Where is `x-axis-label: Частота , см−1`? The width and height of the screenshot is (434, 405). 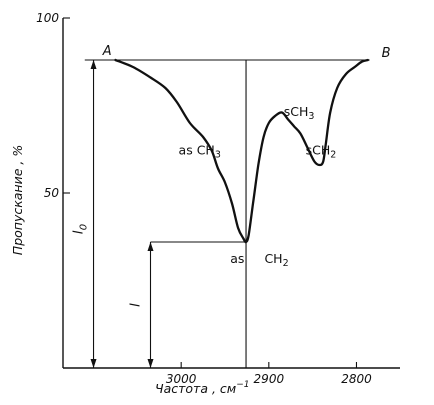 x-axis-label: Частота , см−1 is located at coordinates (202, 388).